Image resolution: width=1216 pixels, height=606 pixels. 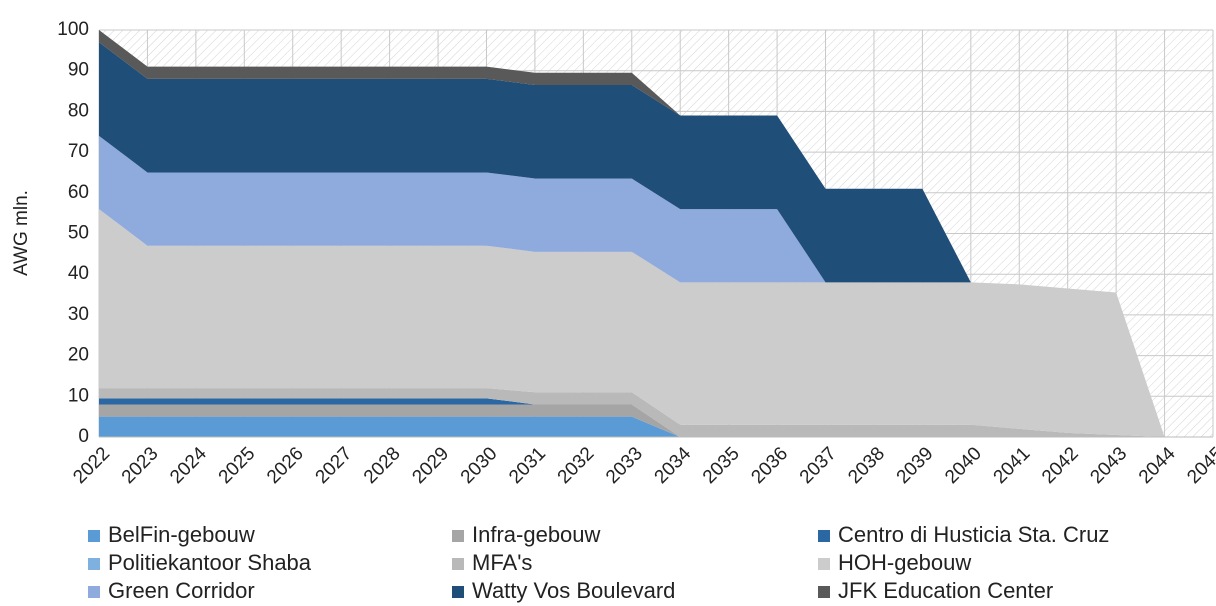 I want to click on legend-label: MFA's, so click(x=502, y=562).